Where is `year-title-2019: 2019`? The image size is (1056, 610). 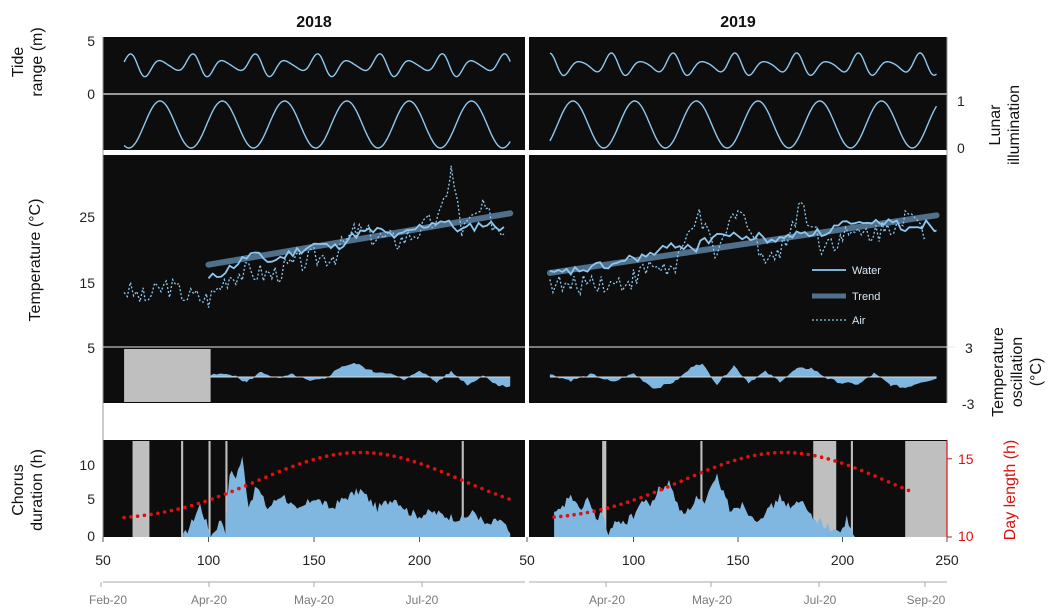
year-title-2019: 2019 is located at coordinates (738, 22).